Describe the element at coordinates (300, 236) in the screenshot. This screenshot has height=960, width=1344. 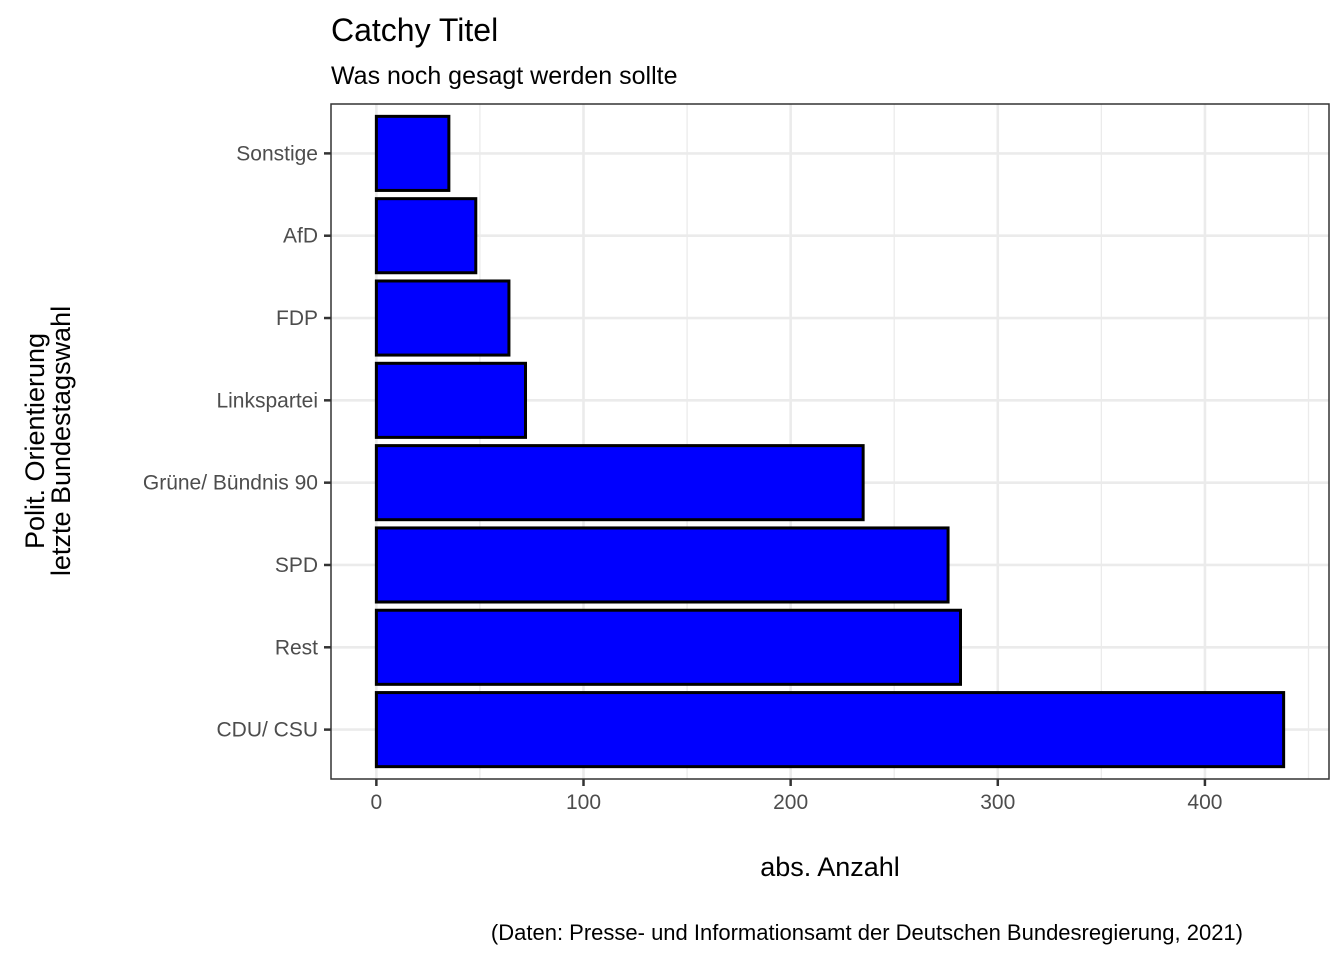
I see `y-tick-label: AfD` at that location.